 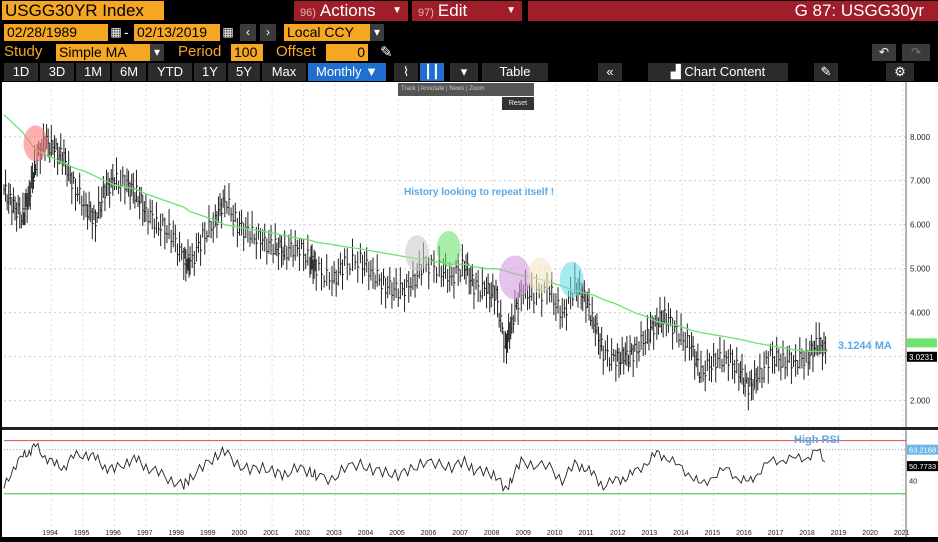 I want to click on track-tool: Track, so click(x=408, y=89).